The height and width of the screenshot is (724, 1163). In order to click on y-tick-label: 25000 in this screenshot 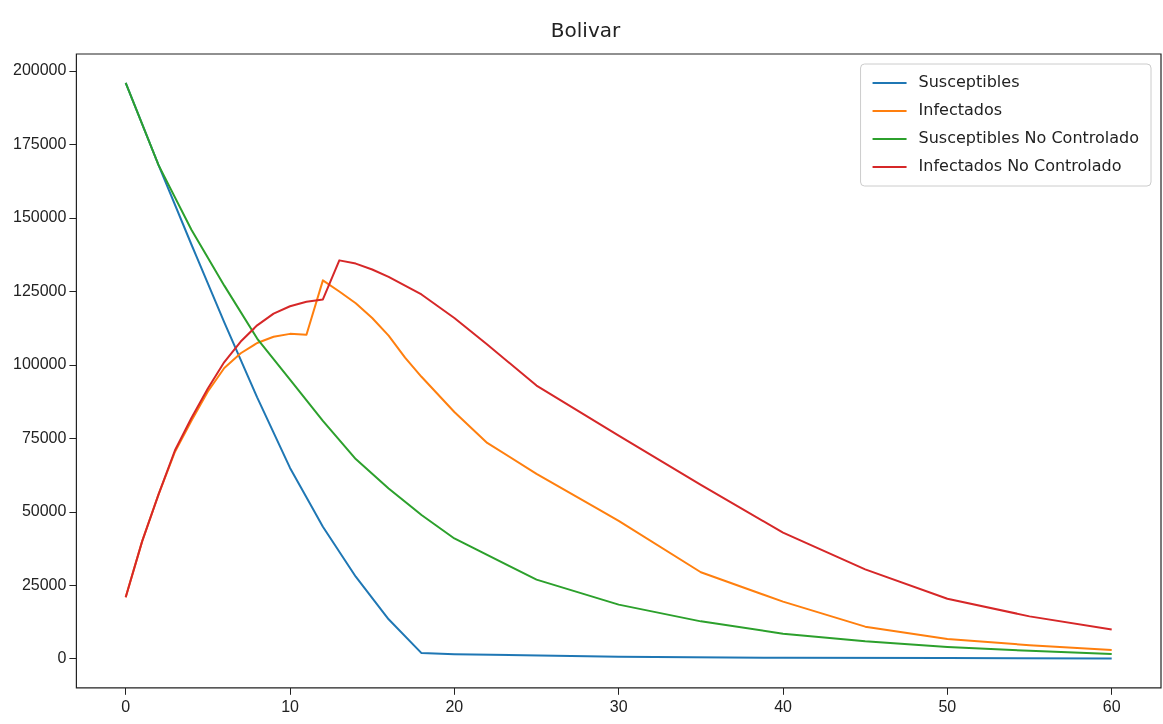, I will do `click(44, 584)`.